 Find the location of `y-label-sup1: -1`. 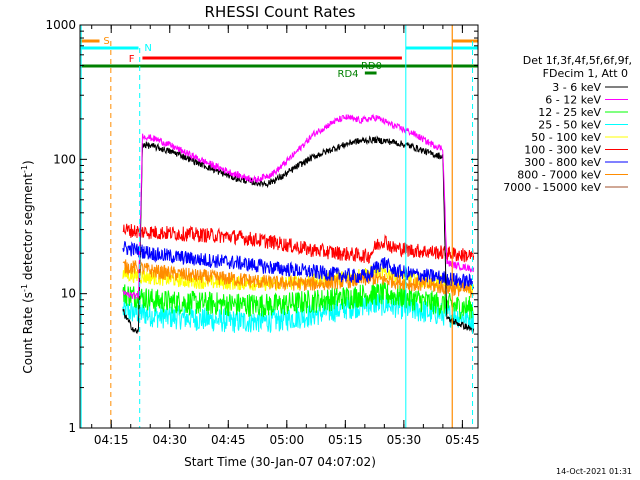

y-label-sup1: -1 is located at coordinates (24, 288).